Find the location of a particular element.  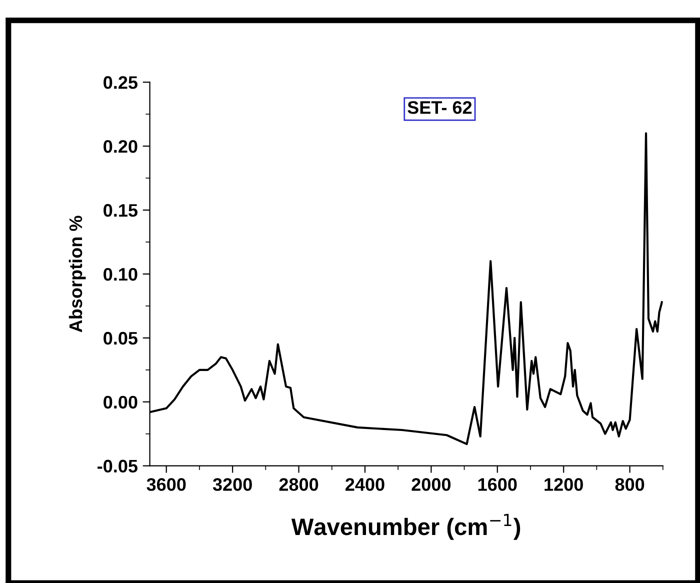

x-axis-title: Wavenumber (cm$^{−1}$) is located at coordinates (405, 527).